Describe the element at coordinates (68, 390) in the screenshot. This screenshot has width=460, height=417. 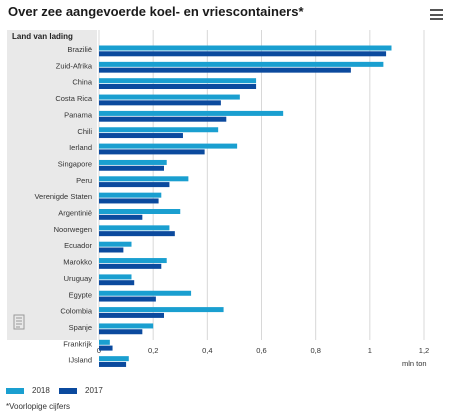
I see `legend-swatch-2017` at that location.